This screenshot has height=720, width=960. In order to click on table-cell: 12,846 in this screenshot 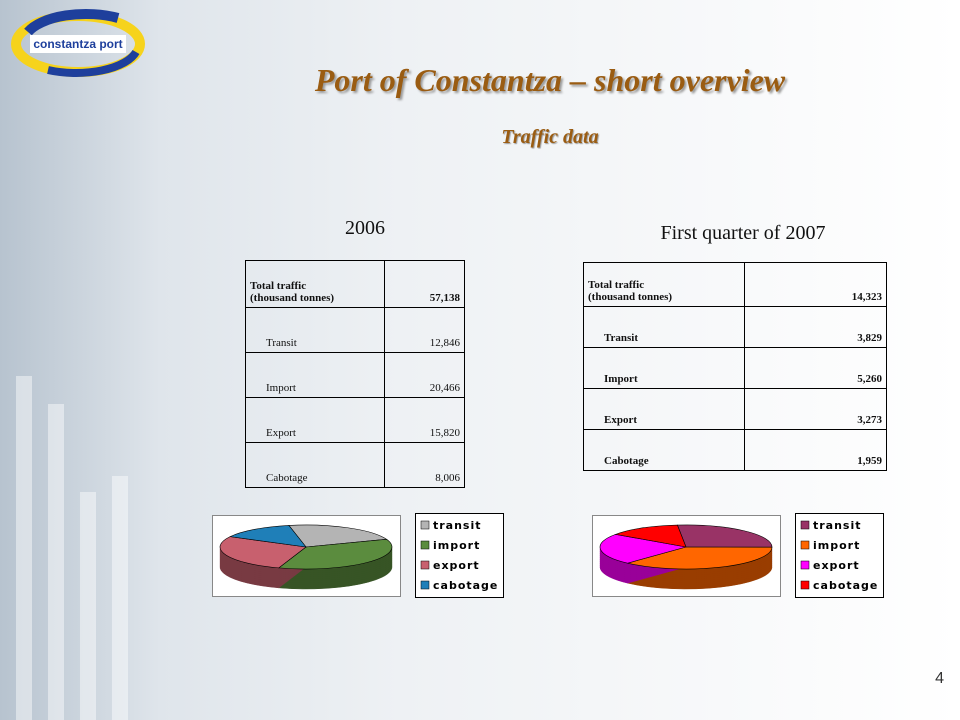, I will do `click(424, 330)`.